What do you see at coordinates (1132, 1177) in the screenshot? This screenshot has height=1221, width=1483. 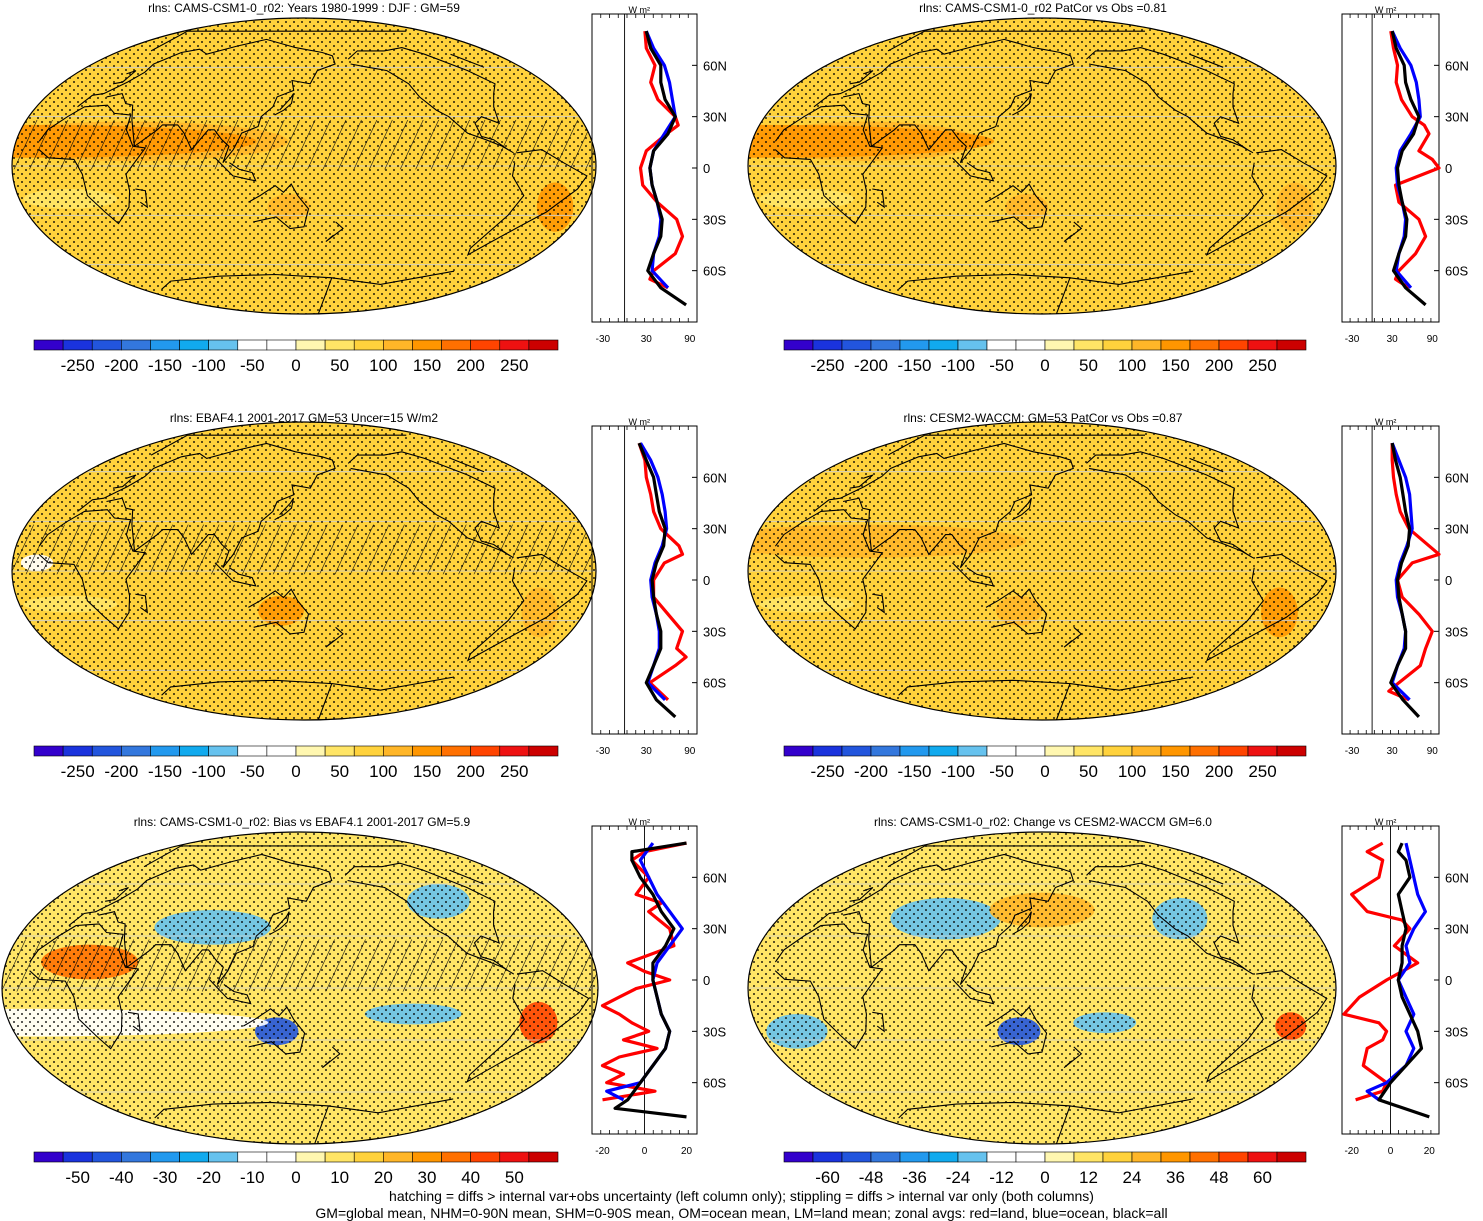 I see `colorbar-tick-label: 24` at bounding box center [1132, 1177].